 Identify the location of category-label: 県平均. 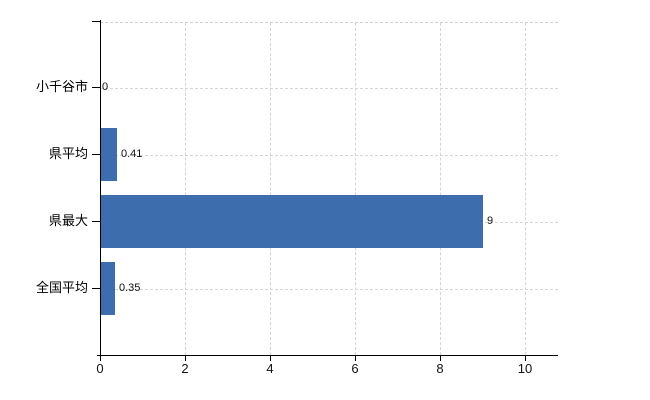
(68, 153).